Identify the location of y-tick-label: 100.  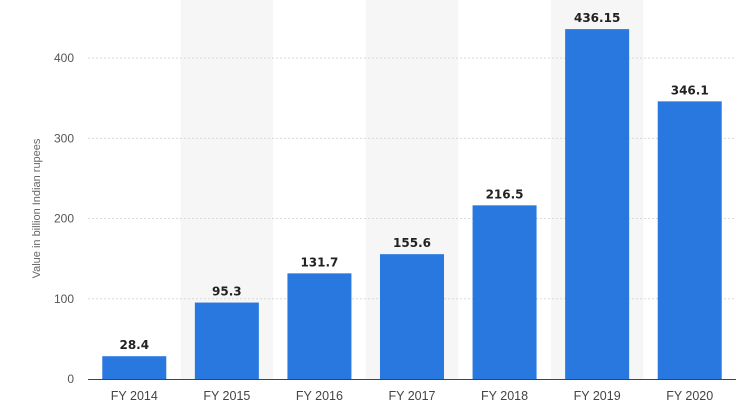
(64, 299).